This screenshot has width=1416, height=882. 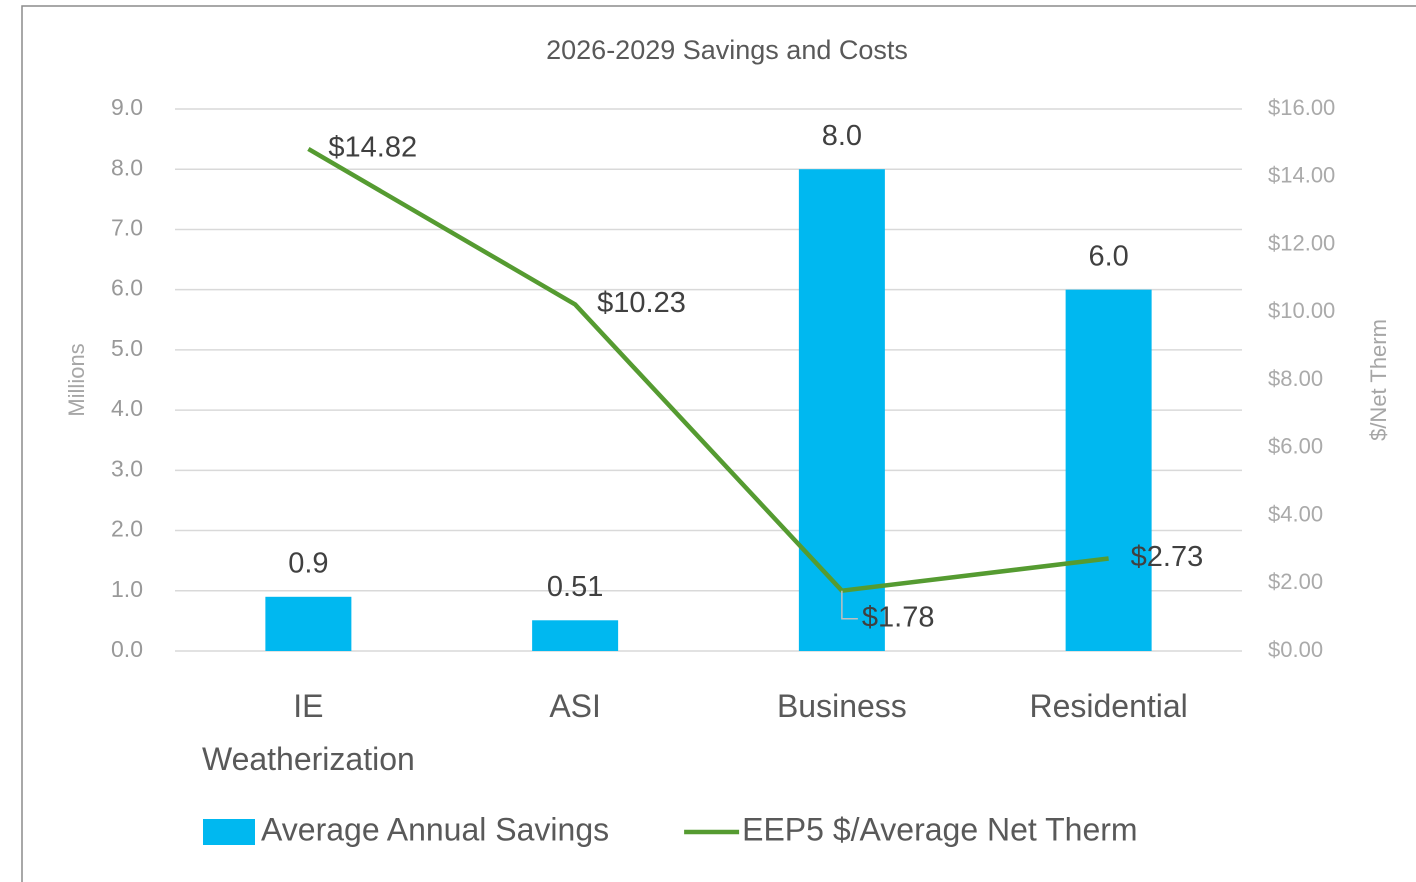 What do you see at coordinates (127, 107) in the screenshot?
I see `y-tick-label: 9.0` at bounding box center [127, 107].